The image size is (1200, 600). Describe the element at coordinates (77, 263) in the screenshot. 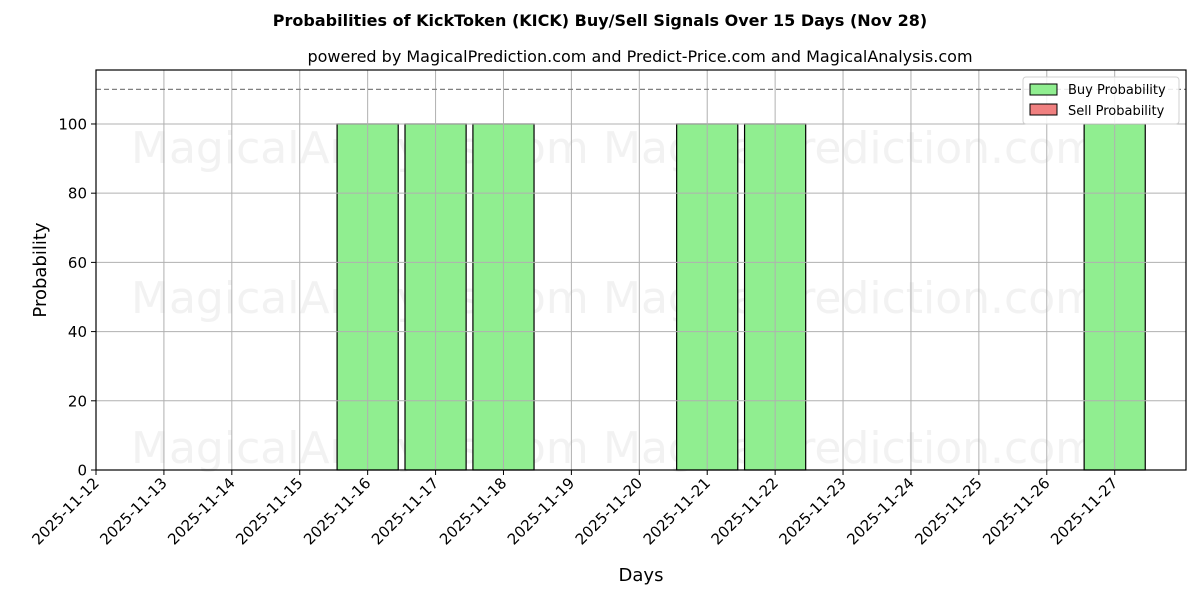

I see `y-tick-label: 60` at that location.